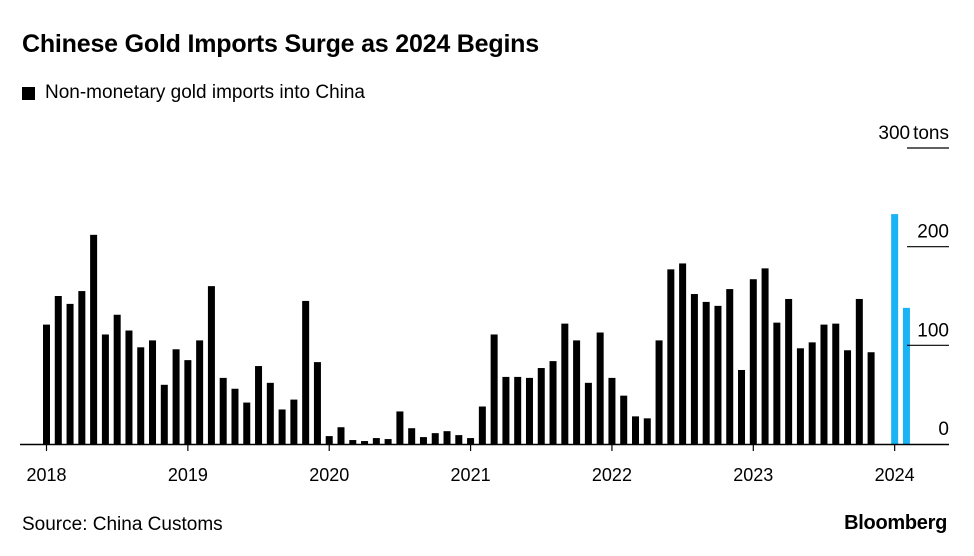 The width and height of the screenshot is (974, 556). Describe the element at coordinates (205, 92) in the screenshot. I see `legend-label: Non-monetary gold imports into China` at that location.